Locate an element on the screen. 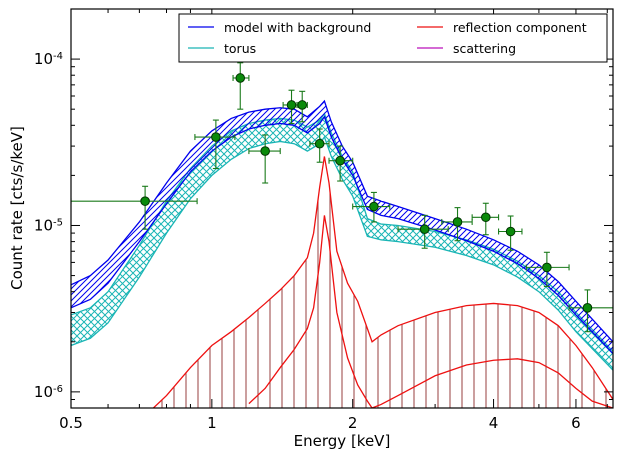  legend-entry-model: model with background is located at coordinates (279, 27).